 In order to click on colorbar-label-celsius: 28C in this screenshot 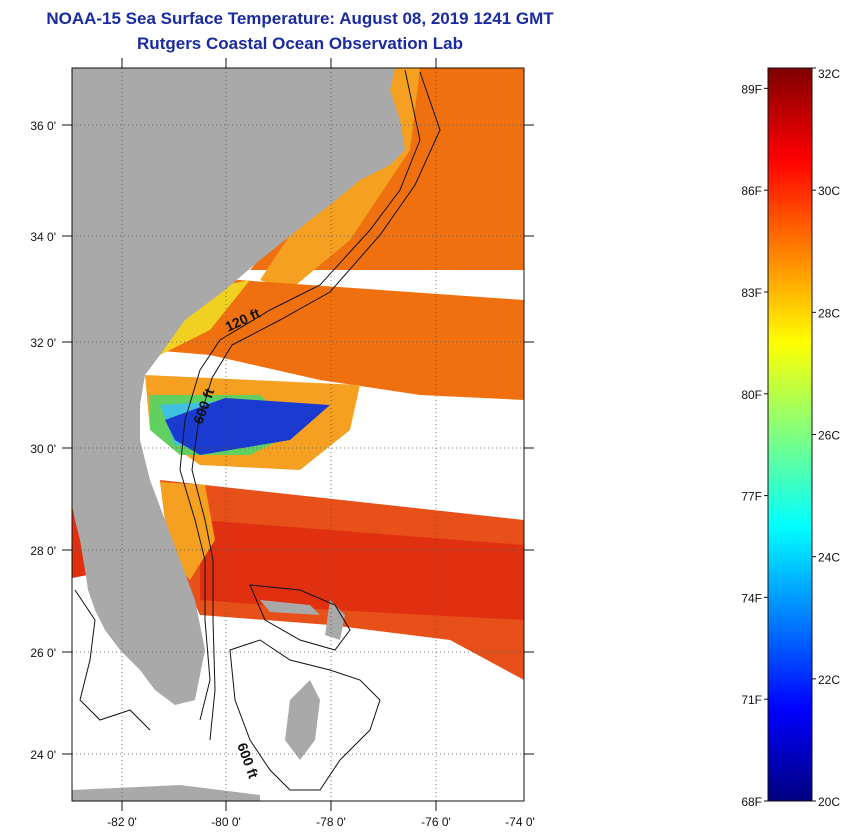, I will do `click(829, 313)`.